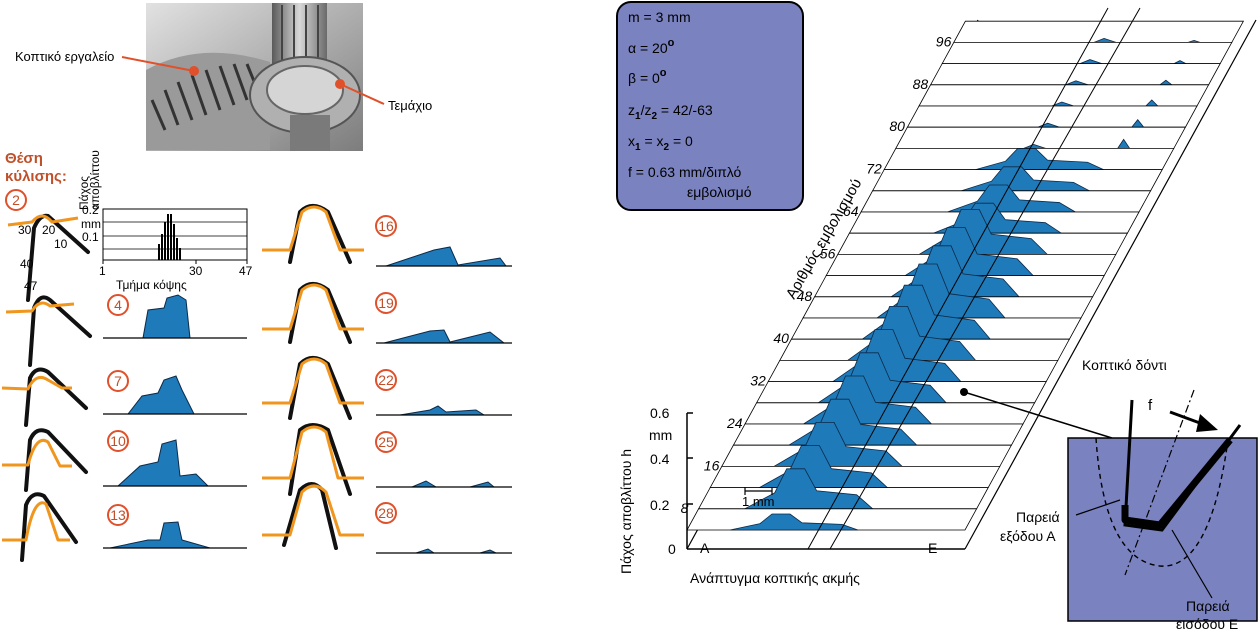  I want to click on segment-label-40: 40, so click(27, 264).